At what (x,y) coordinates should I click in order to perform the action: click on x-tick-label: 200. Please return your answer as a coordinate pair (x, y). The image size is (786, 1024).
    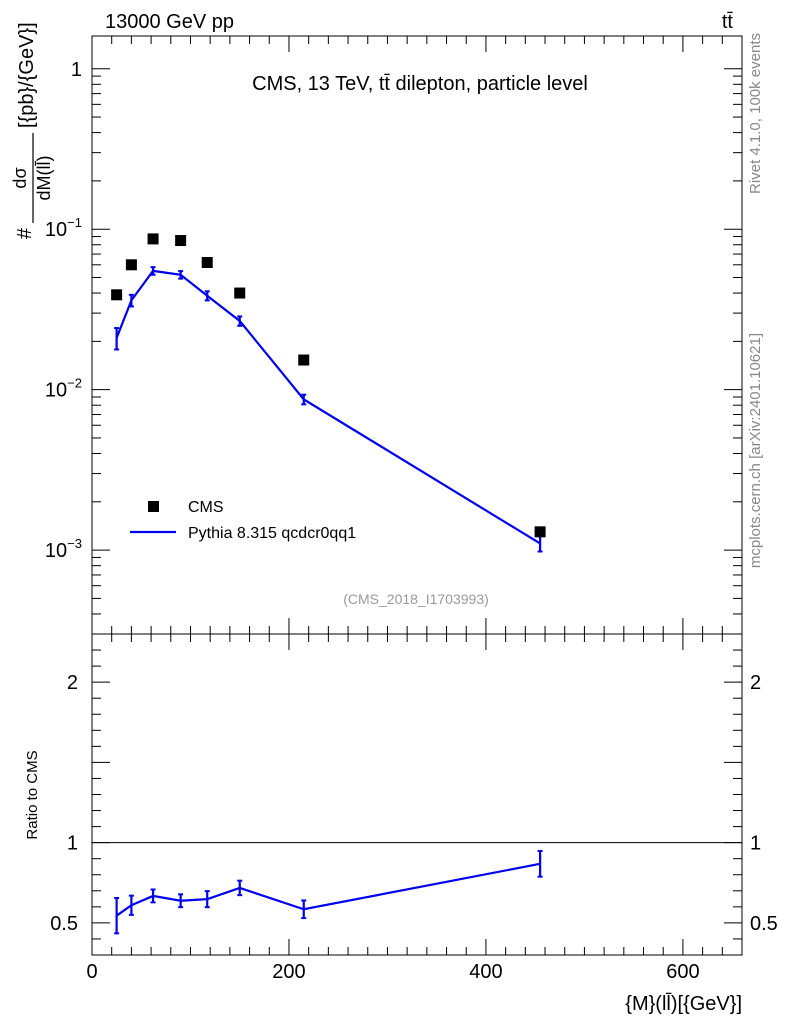
    Looking at the image, I should click on (288, 972).